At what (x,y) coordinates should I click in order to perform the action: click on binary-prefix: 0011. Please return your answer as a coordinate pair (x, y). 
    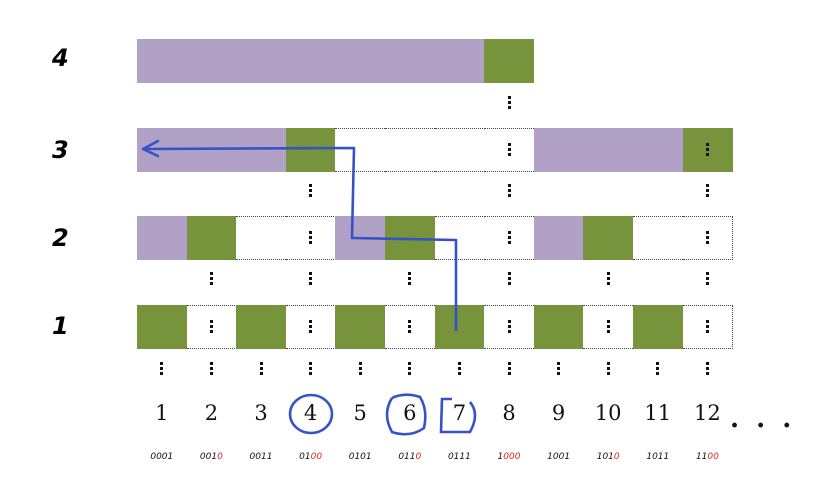
    Looking at the image, I should click on (261, 457).